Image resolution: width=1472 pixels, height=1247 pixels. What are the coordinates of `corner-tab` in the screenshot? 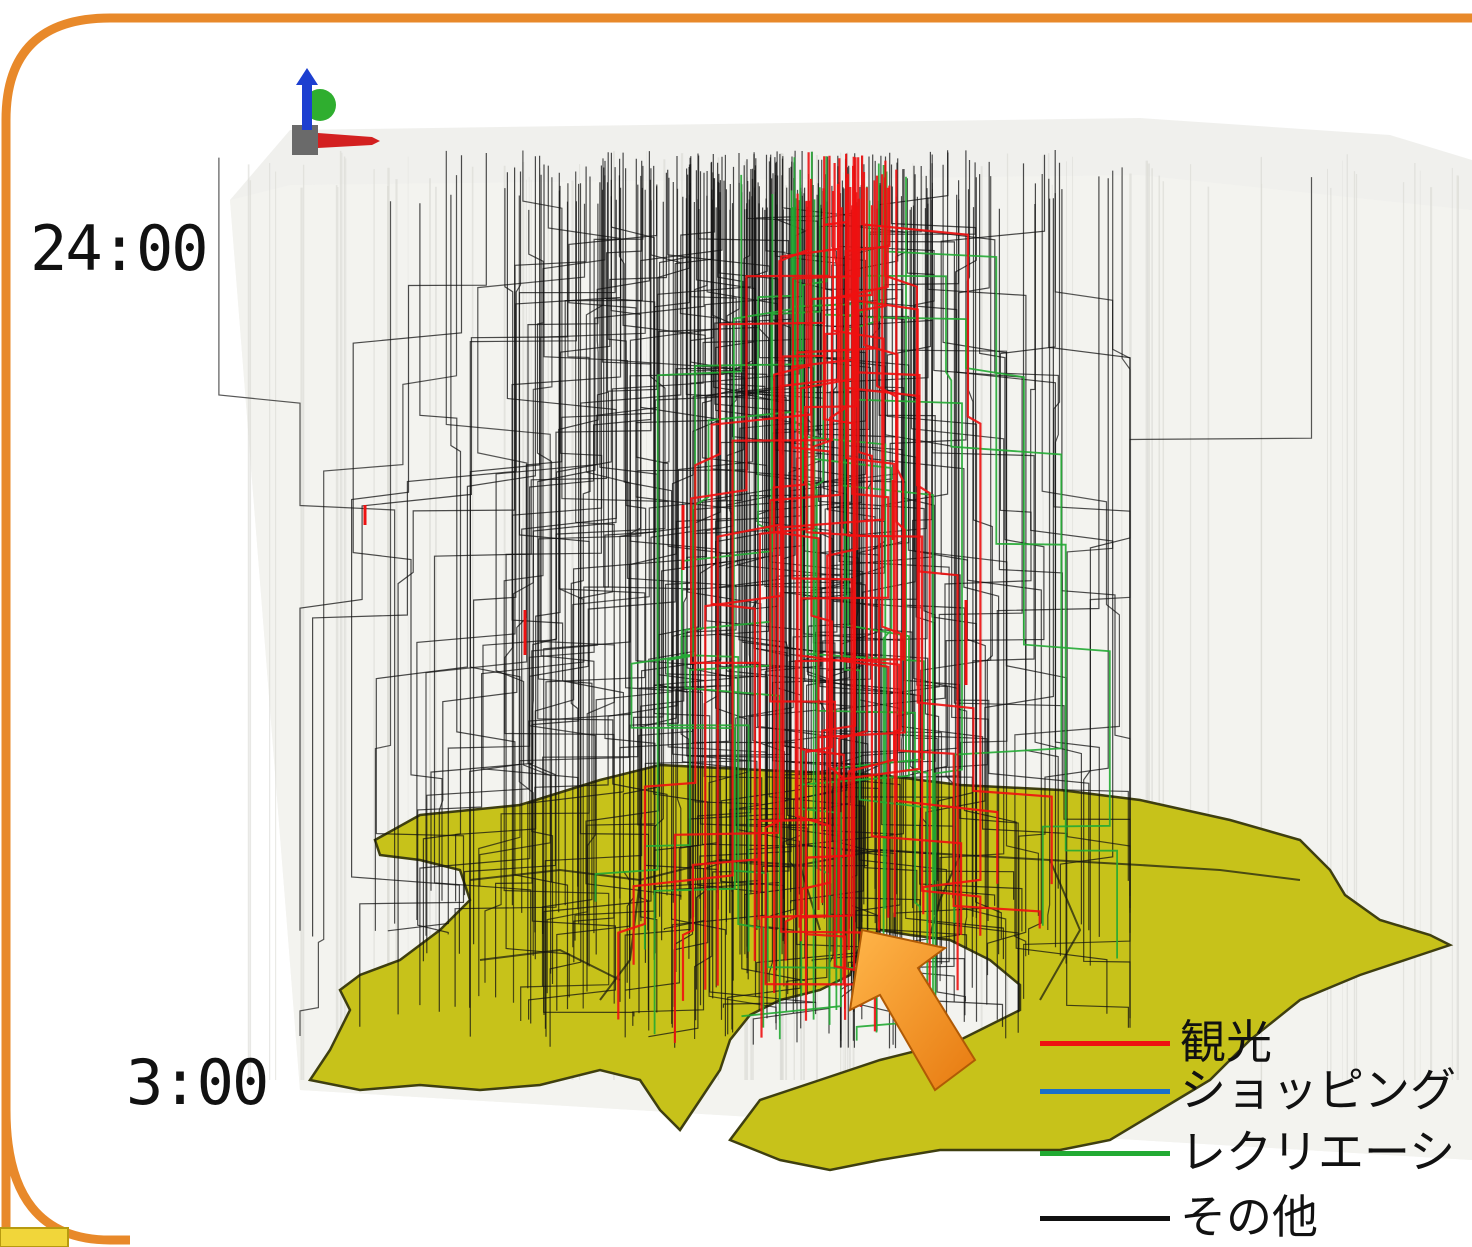 It's located at (34, 1237).